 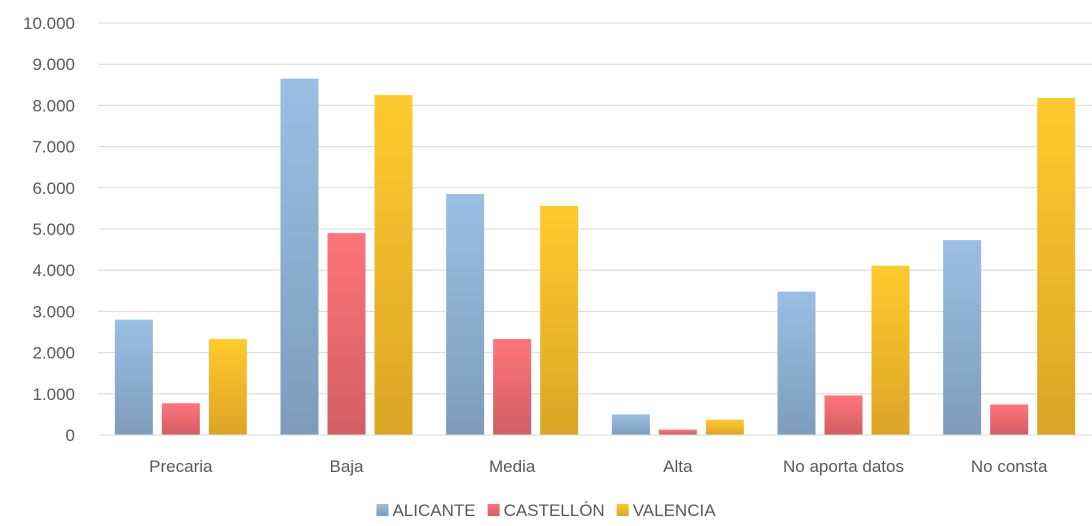 What do you see at coordinates (1056, 266) in the screenshot?
I see `bar-valencia-no-consta` at bounding box center [1056, 266].